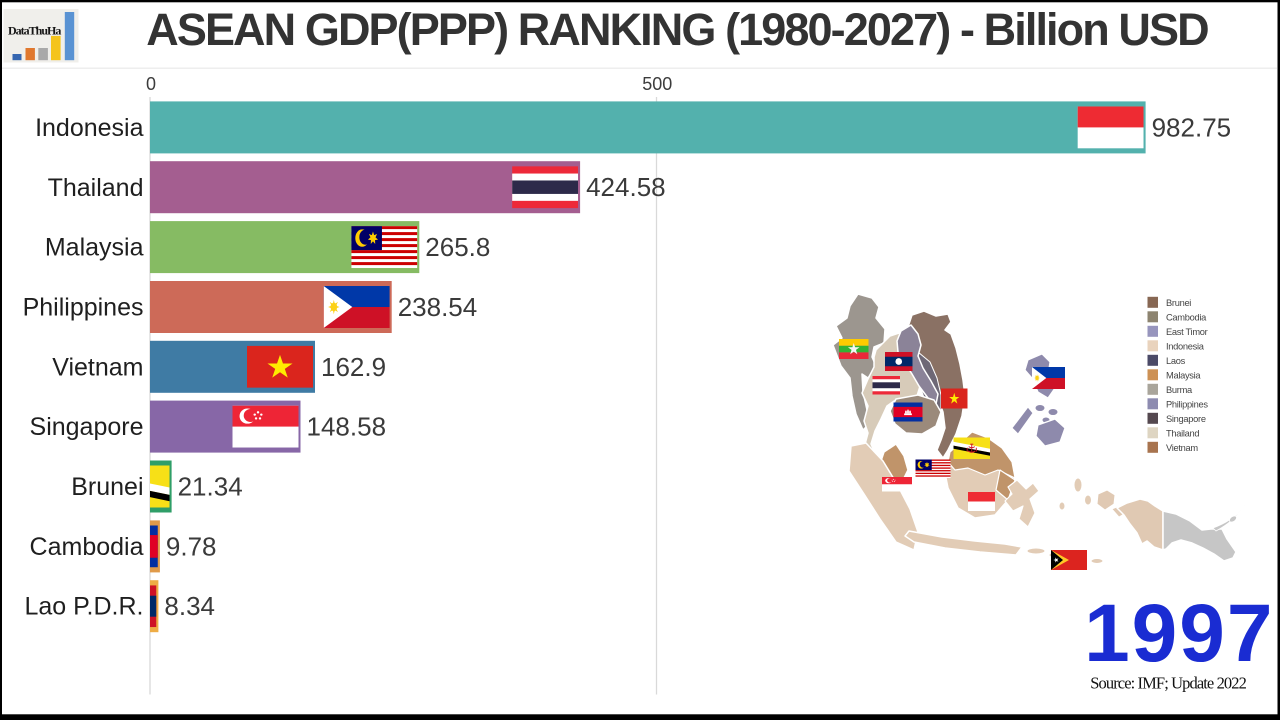 This screenshot has height=720, width=1280. I want to click on svg-text: 8.34, so click(189, 606).